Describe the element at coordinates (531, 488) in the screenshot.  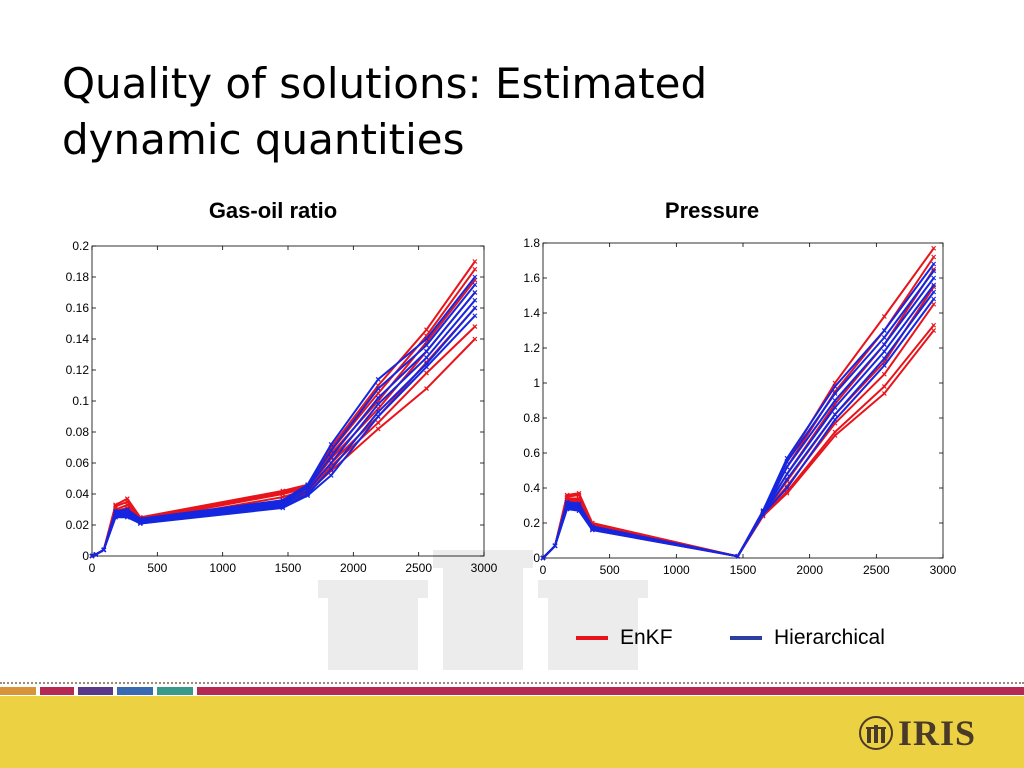
I see `y-tick-label: 0.4` at that location.